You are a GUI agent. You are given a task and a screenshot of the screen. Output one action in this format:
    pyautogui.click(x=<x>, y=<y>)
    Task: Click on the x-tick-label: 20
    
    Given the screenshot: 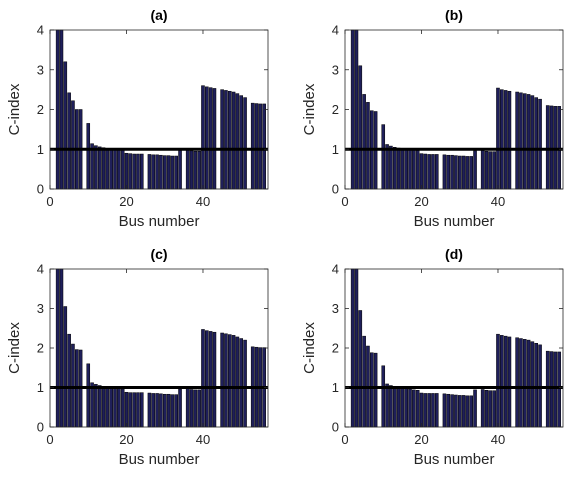 What is the action you would take?
    pyautogui.click(x=126, y=201)
    